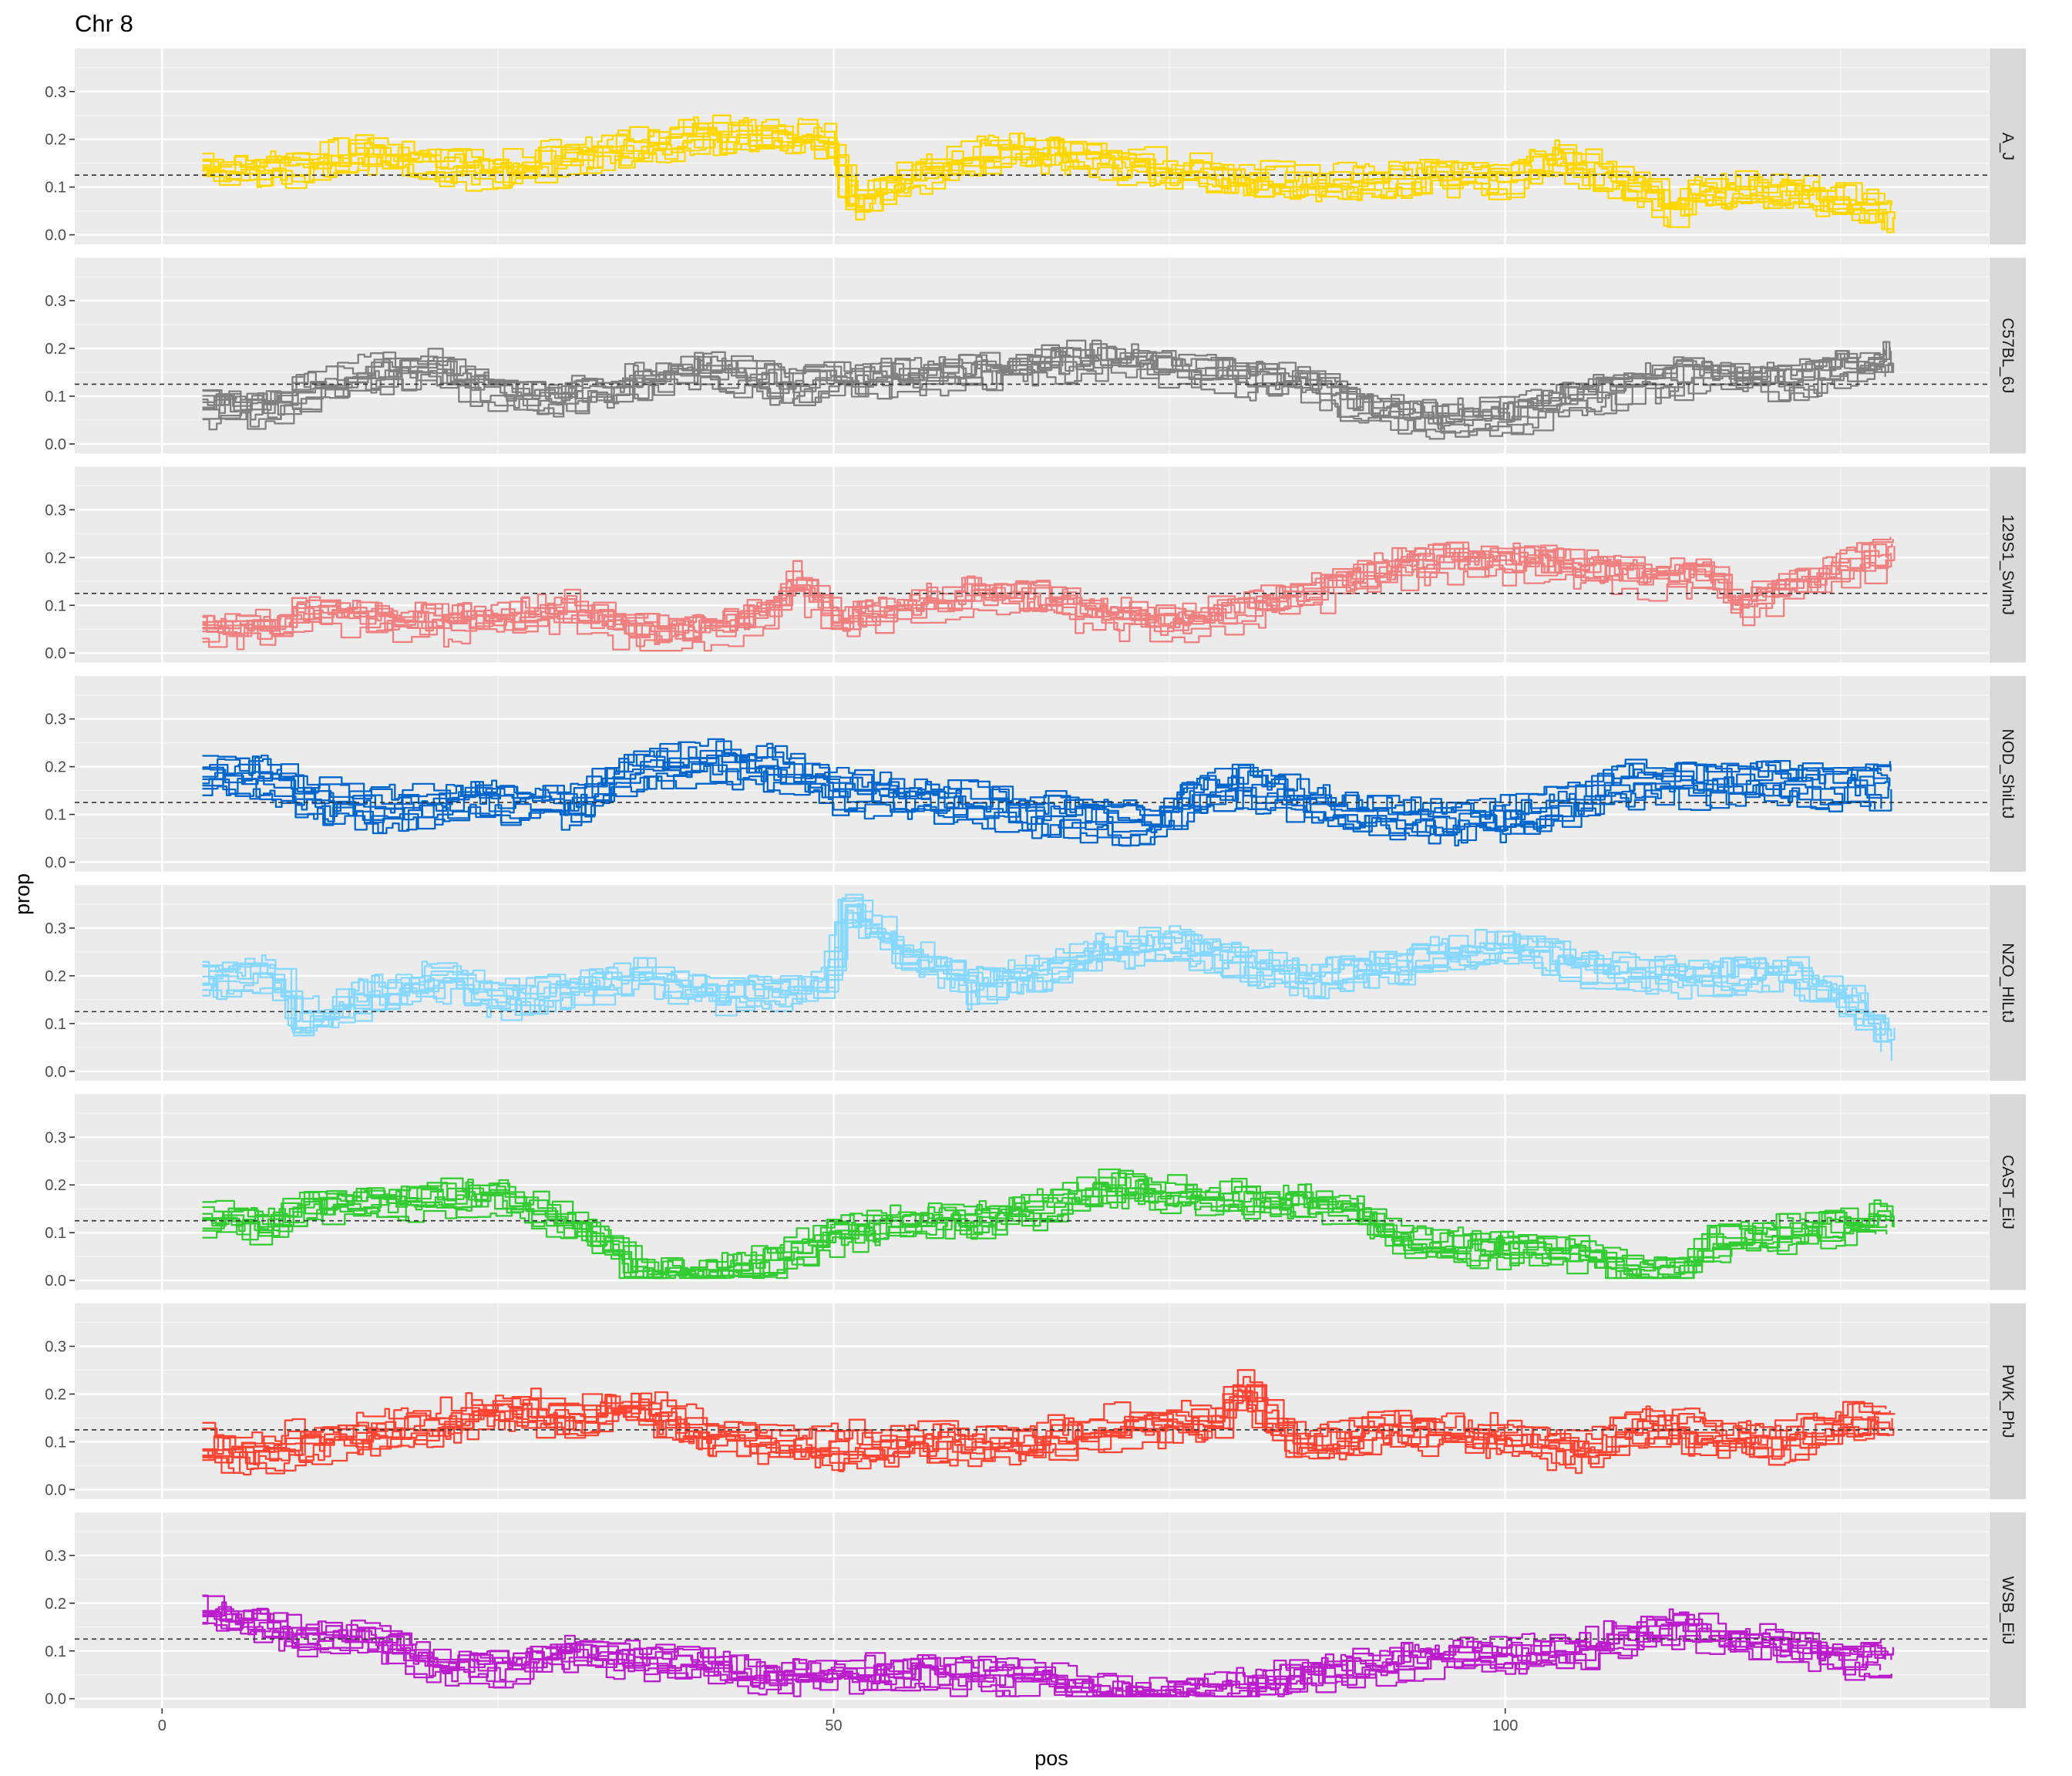 Image resolution: width=2072 pixels, height=1776 pixels. I want to click on facet-strip-label: C57BL_6J, so click(2008, 356).